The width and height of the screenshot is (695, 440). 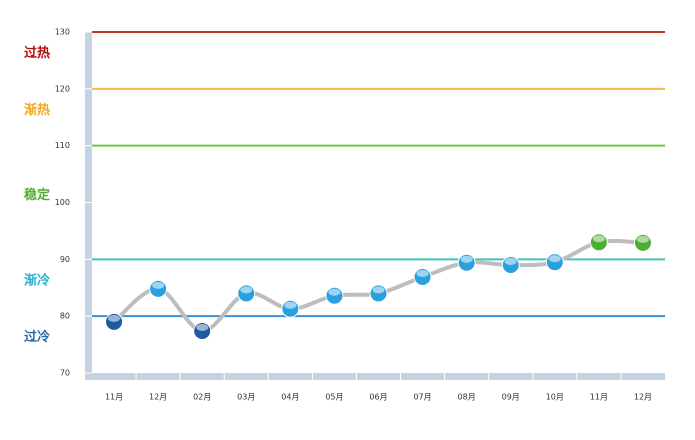 I want to click on y-tick-label: 70, so click(x=65, y=373).